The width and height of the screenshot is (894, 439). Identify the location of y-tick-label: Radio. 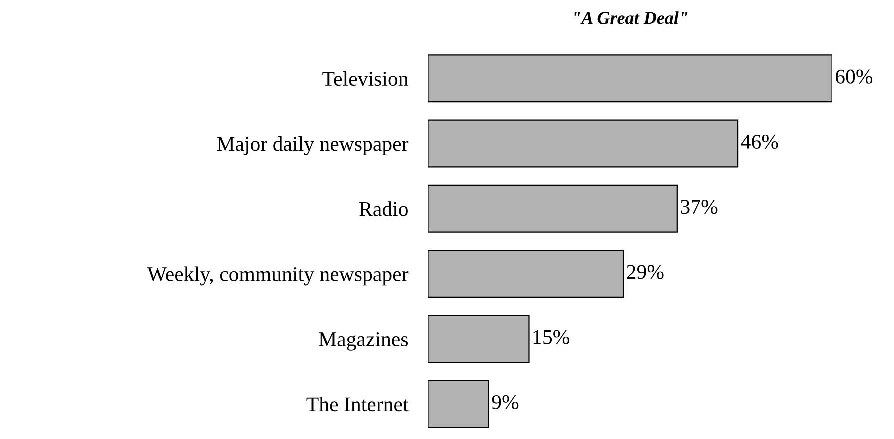
(384, 209).